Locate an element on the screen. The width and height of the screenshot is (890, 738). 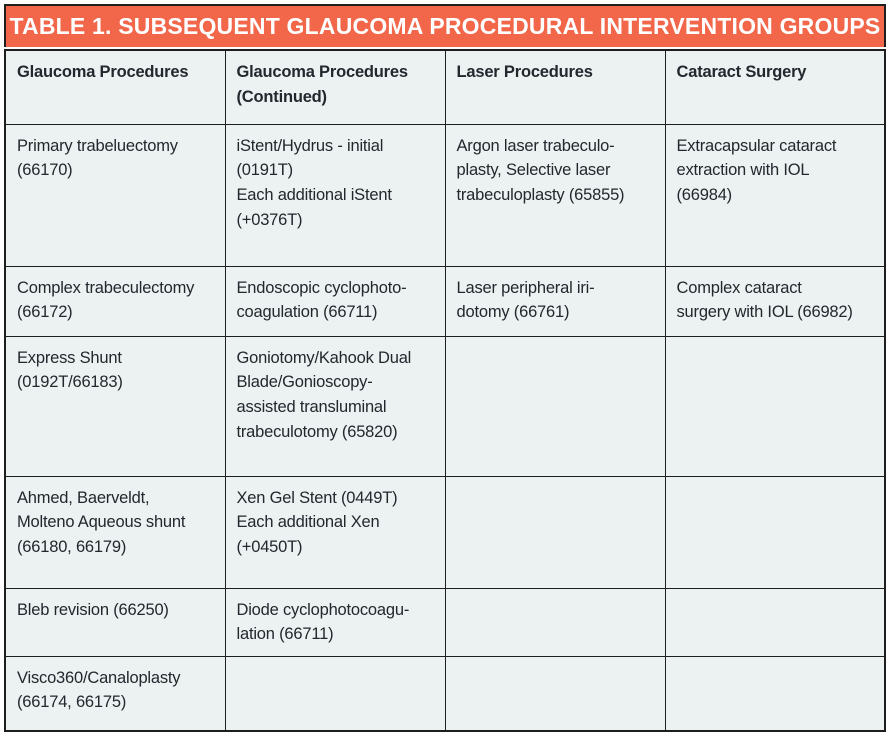
column-header-laser-procedures: Laser Procedures is located at coordinates (555, 87).